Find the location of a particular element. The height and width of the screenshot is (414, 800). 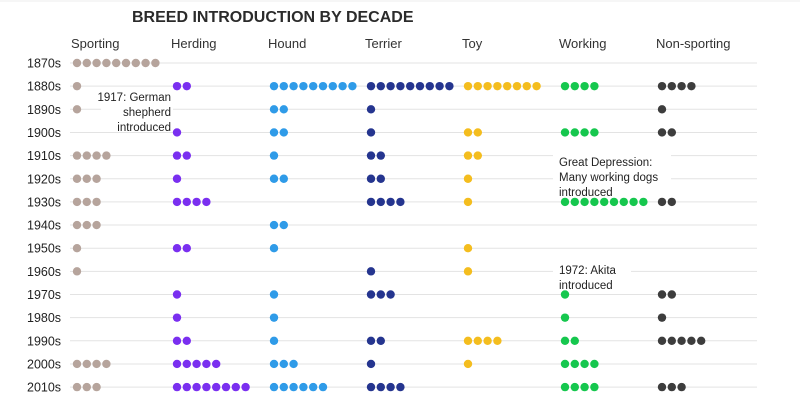

dot-sporting-2010s is located at coordinates (96, 387).